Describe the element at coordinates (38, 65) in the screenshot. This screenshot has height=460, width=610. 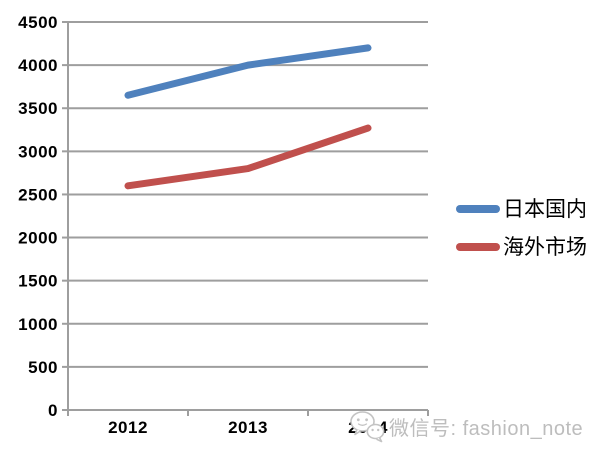
I see `y-tick-label: 4000` at that location.